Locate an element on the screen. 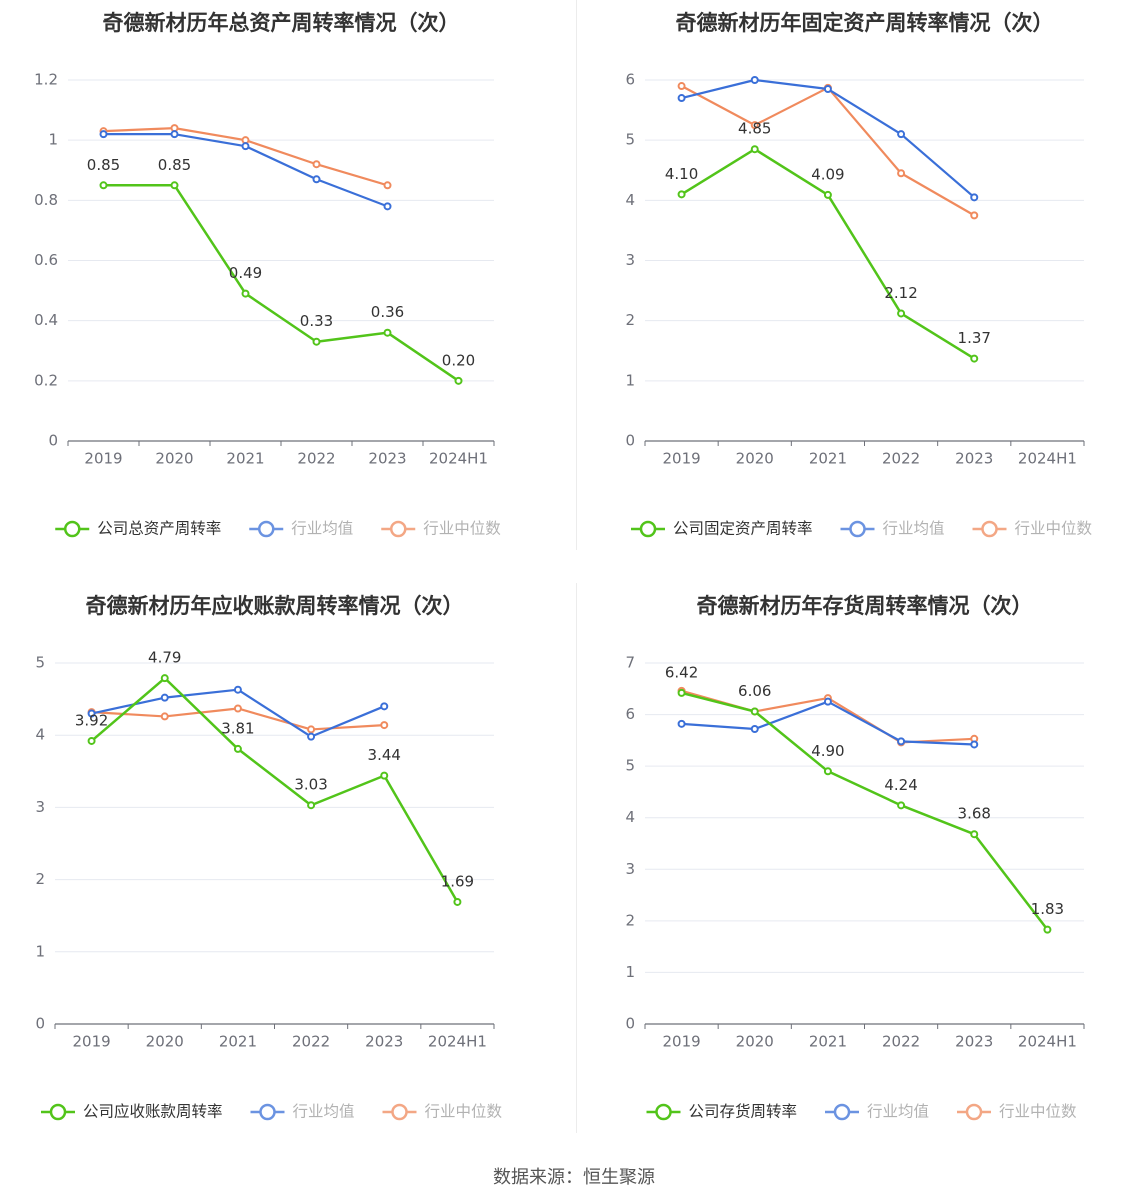  x-tick-label: 2020 is located at coordinates (174, 459).